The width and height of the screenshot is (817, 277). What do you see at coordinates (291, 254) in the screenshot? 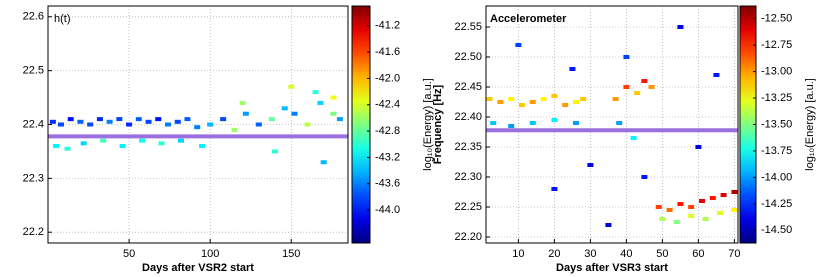
I see `x-tick-label: 150` at bounding box center [291, 254].